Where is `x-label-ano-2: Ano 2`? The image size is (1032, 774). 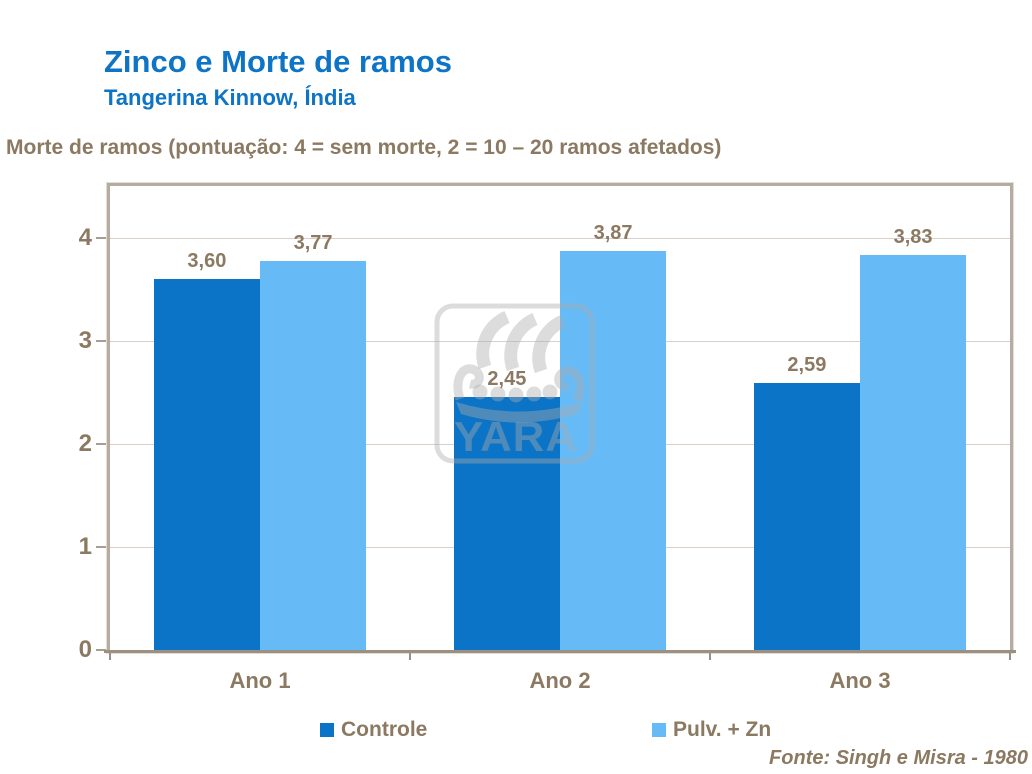 x-label-ano-2: Ano 2 is located at coordinates (560, 680).